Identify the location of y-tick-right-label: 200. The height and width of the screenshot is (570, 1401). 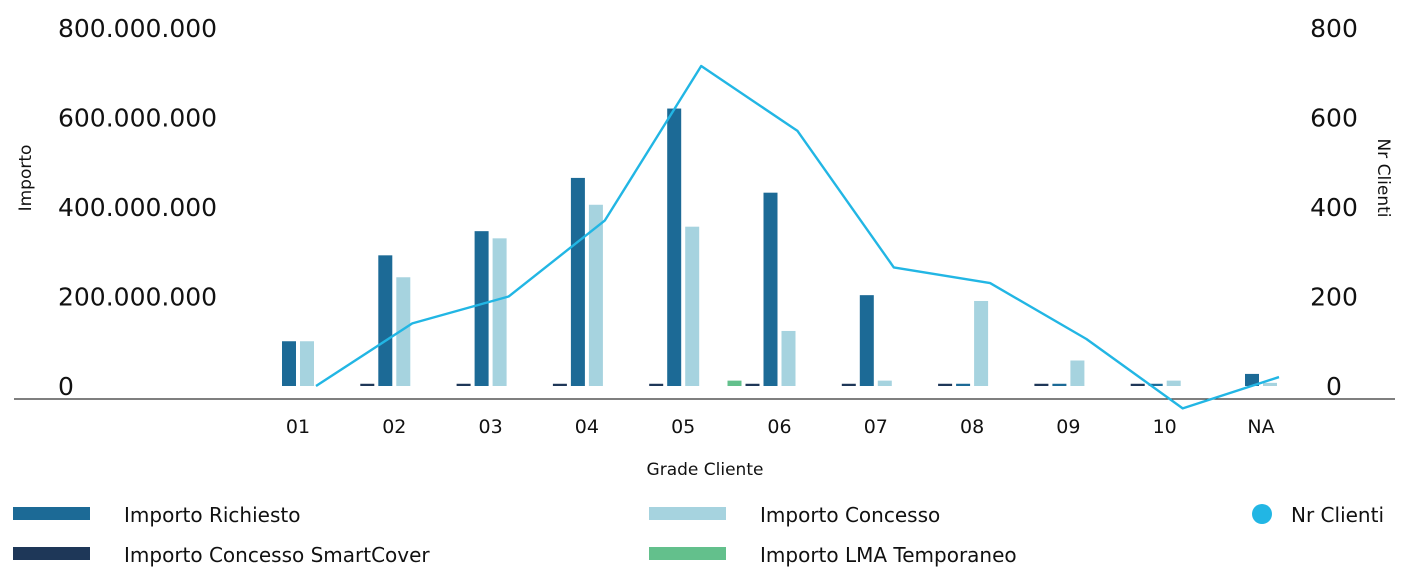
(1334, 297).